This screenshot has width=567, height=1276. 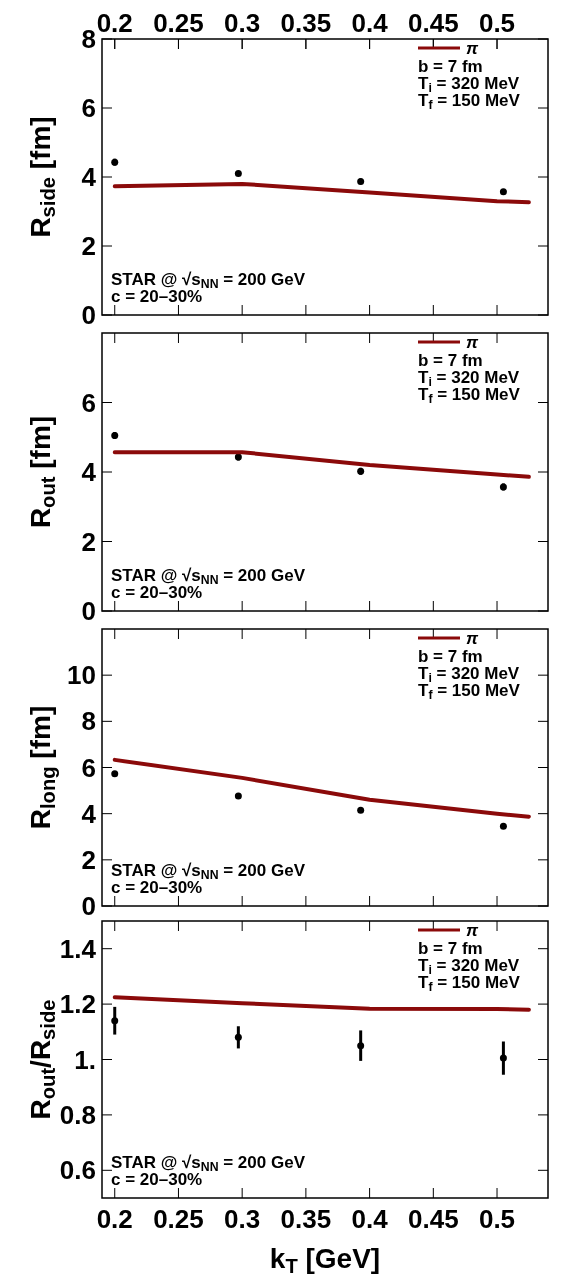 What do you see at coordinates (242, 1219) in the screenshot?
I see `x-tick-label: 0.3` at bounding box center [242, 1219].